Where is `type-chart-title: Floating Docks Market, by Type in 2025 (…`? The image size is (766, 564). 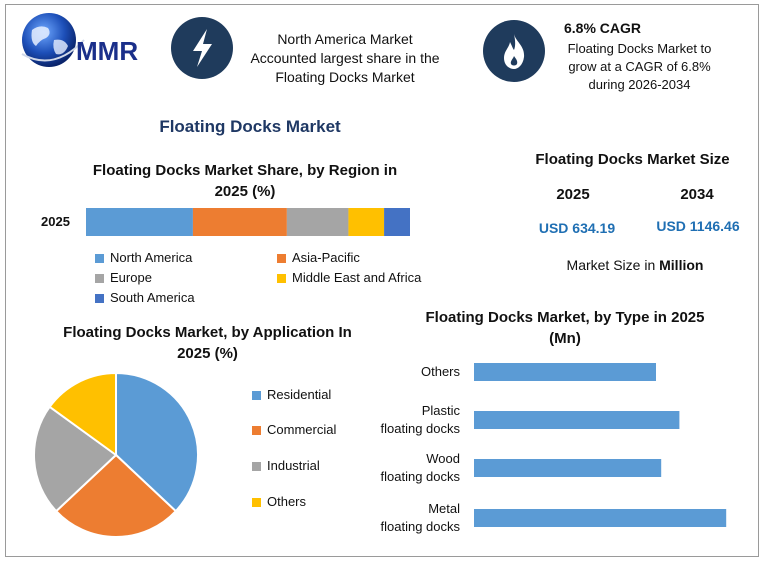 type-chart-title: Floating Docks Market, by Type in 2025 (… is located at coordinates (565, 328).